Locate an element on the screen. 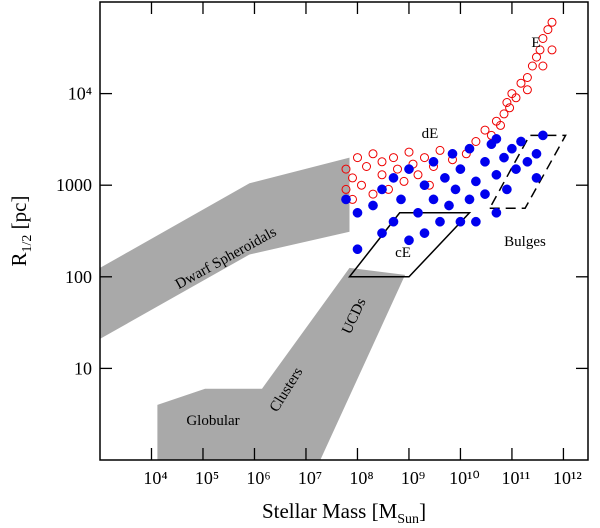  y-axis-label: R1/2 [pc] is located at coordinates (21, 231).